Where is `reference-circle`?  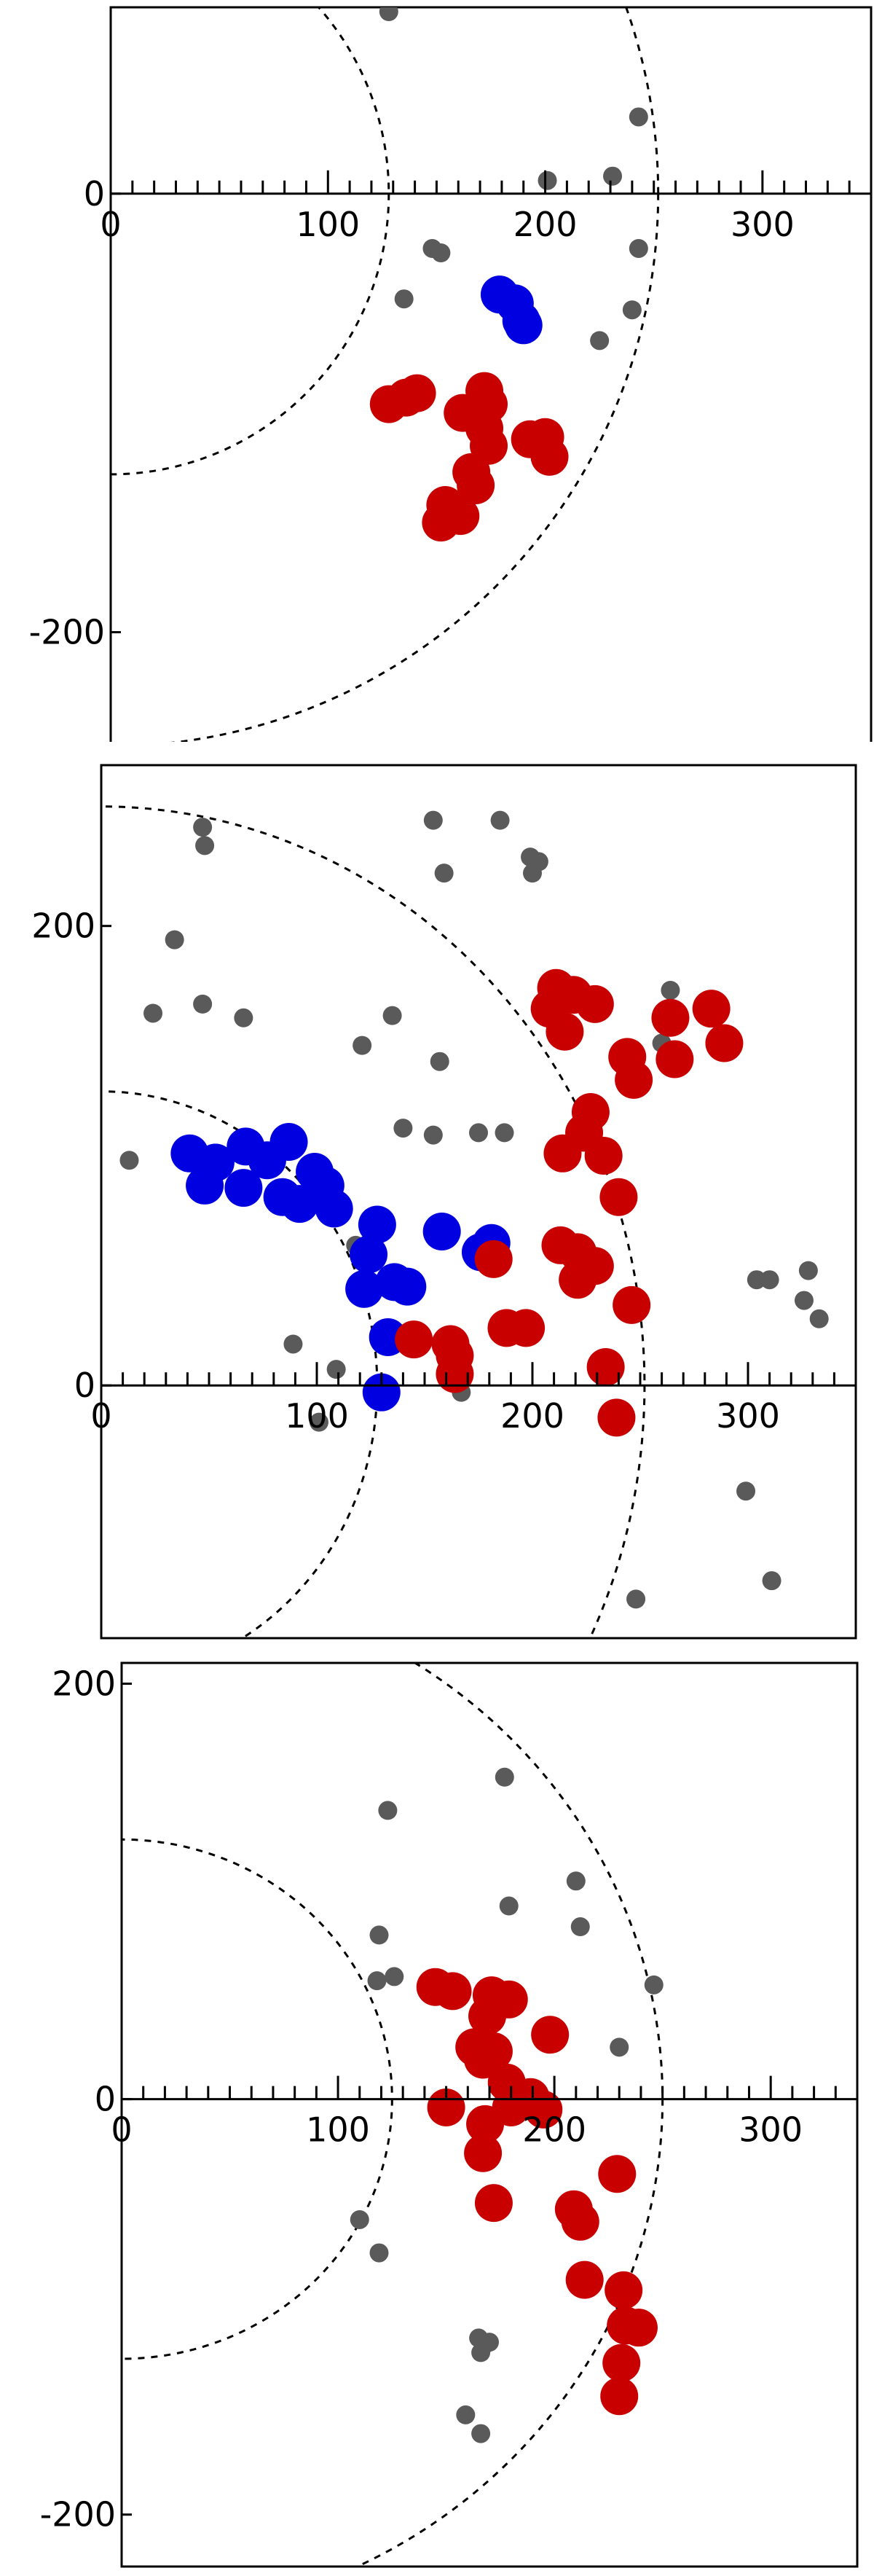 reference-circle is located at coordinates (509, 2115).